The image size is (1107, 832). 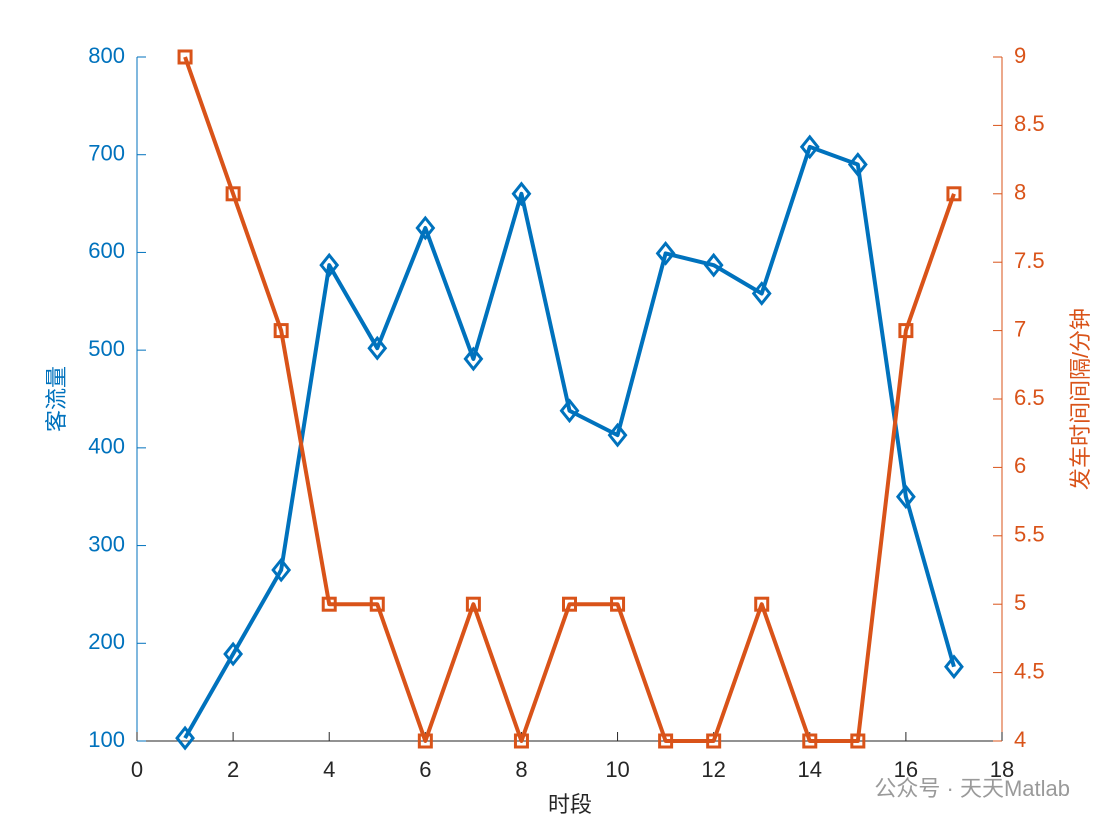 I want to click on y-axis-label: 客流量, so click(x=56, y=399).